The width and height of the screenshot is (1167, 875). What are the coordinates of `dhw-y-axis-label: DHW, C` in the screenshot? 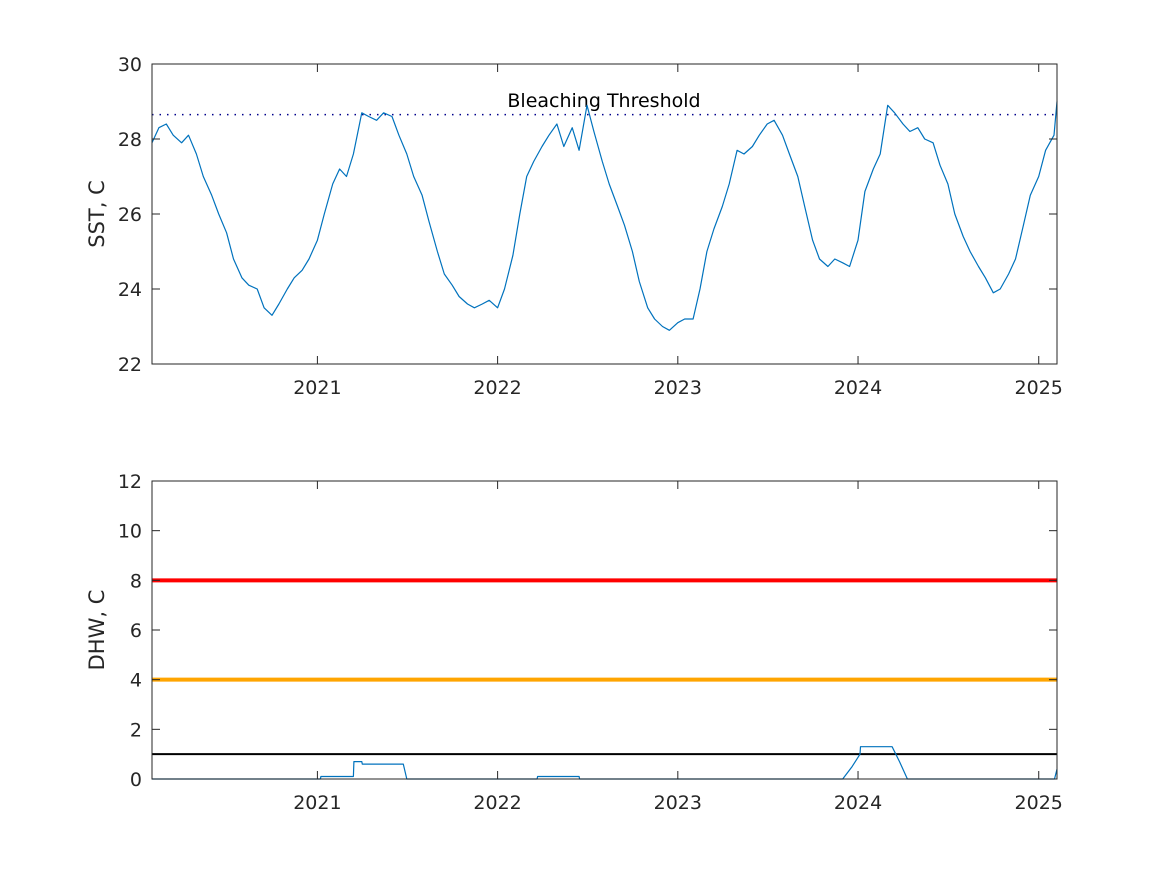 It's located at (97, 630).